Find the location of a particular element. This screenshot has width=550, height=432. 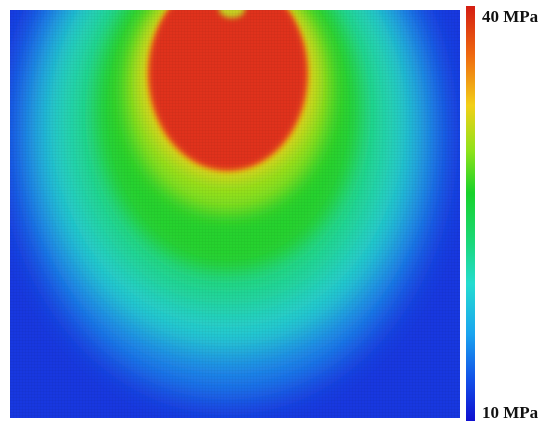

colorbar-min-label: 10 MPa is located at coordinates (510, 412).